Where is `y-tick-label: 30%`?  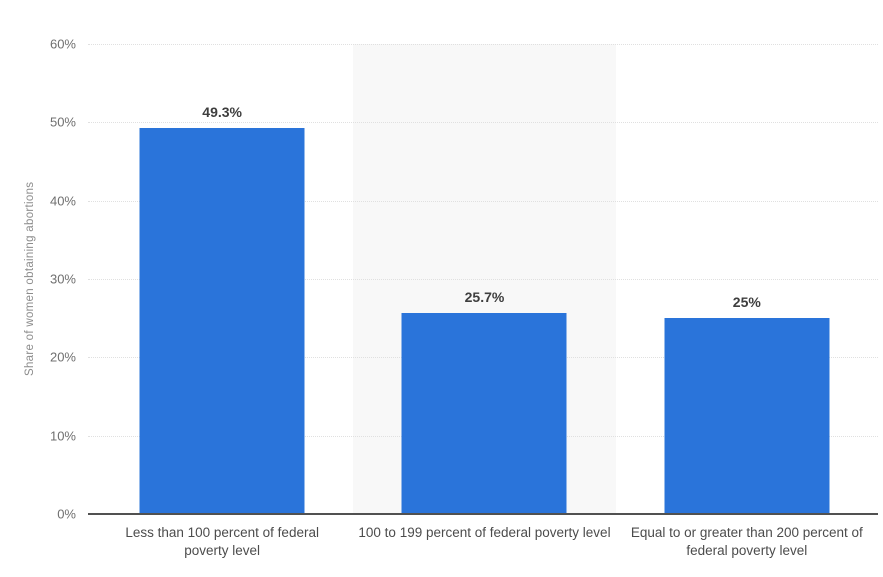 y-tick-label: 30% is located at coordinates (62, 279).